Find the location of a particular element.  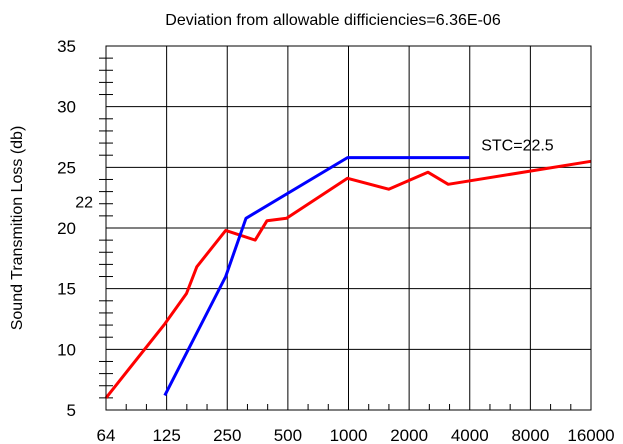

annotations: STC=22.5 22 is located at coordinates (314, 174).